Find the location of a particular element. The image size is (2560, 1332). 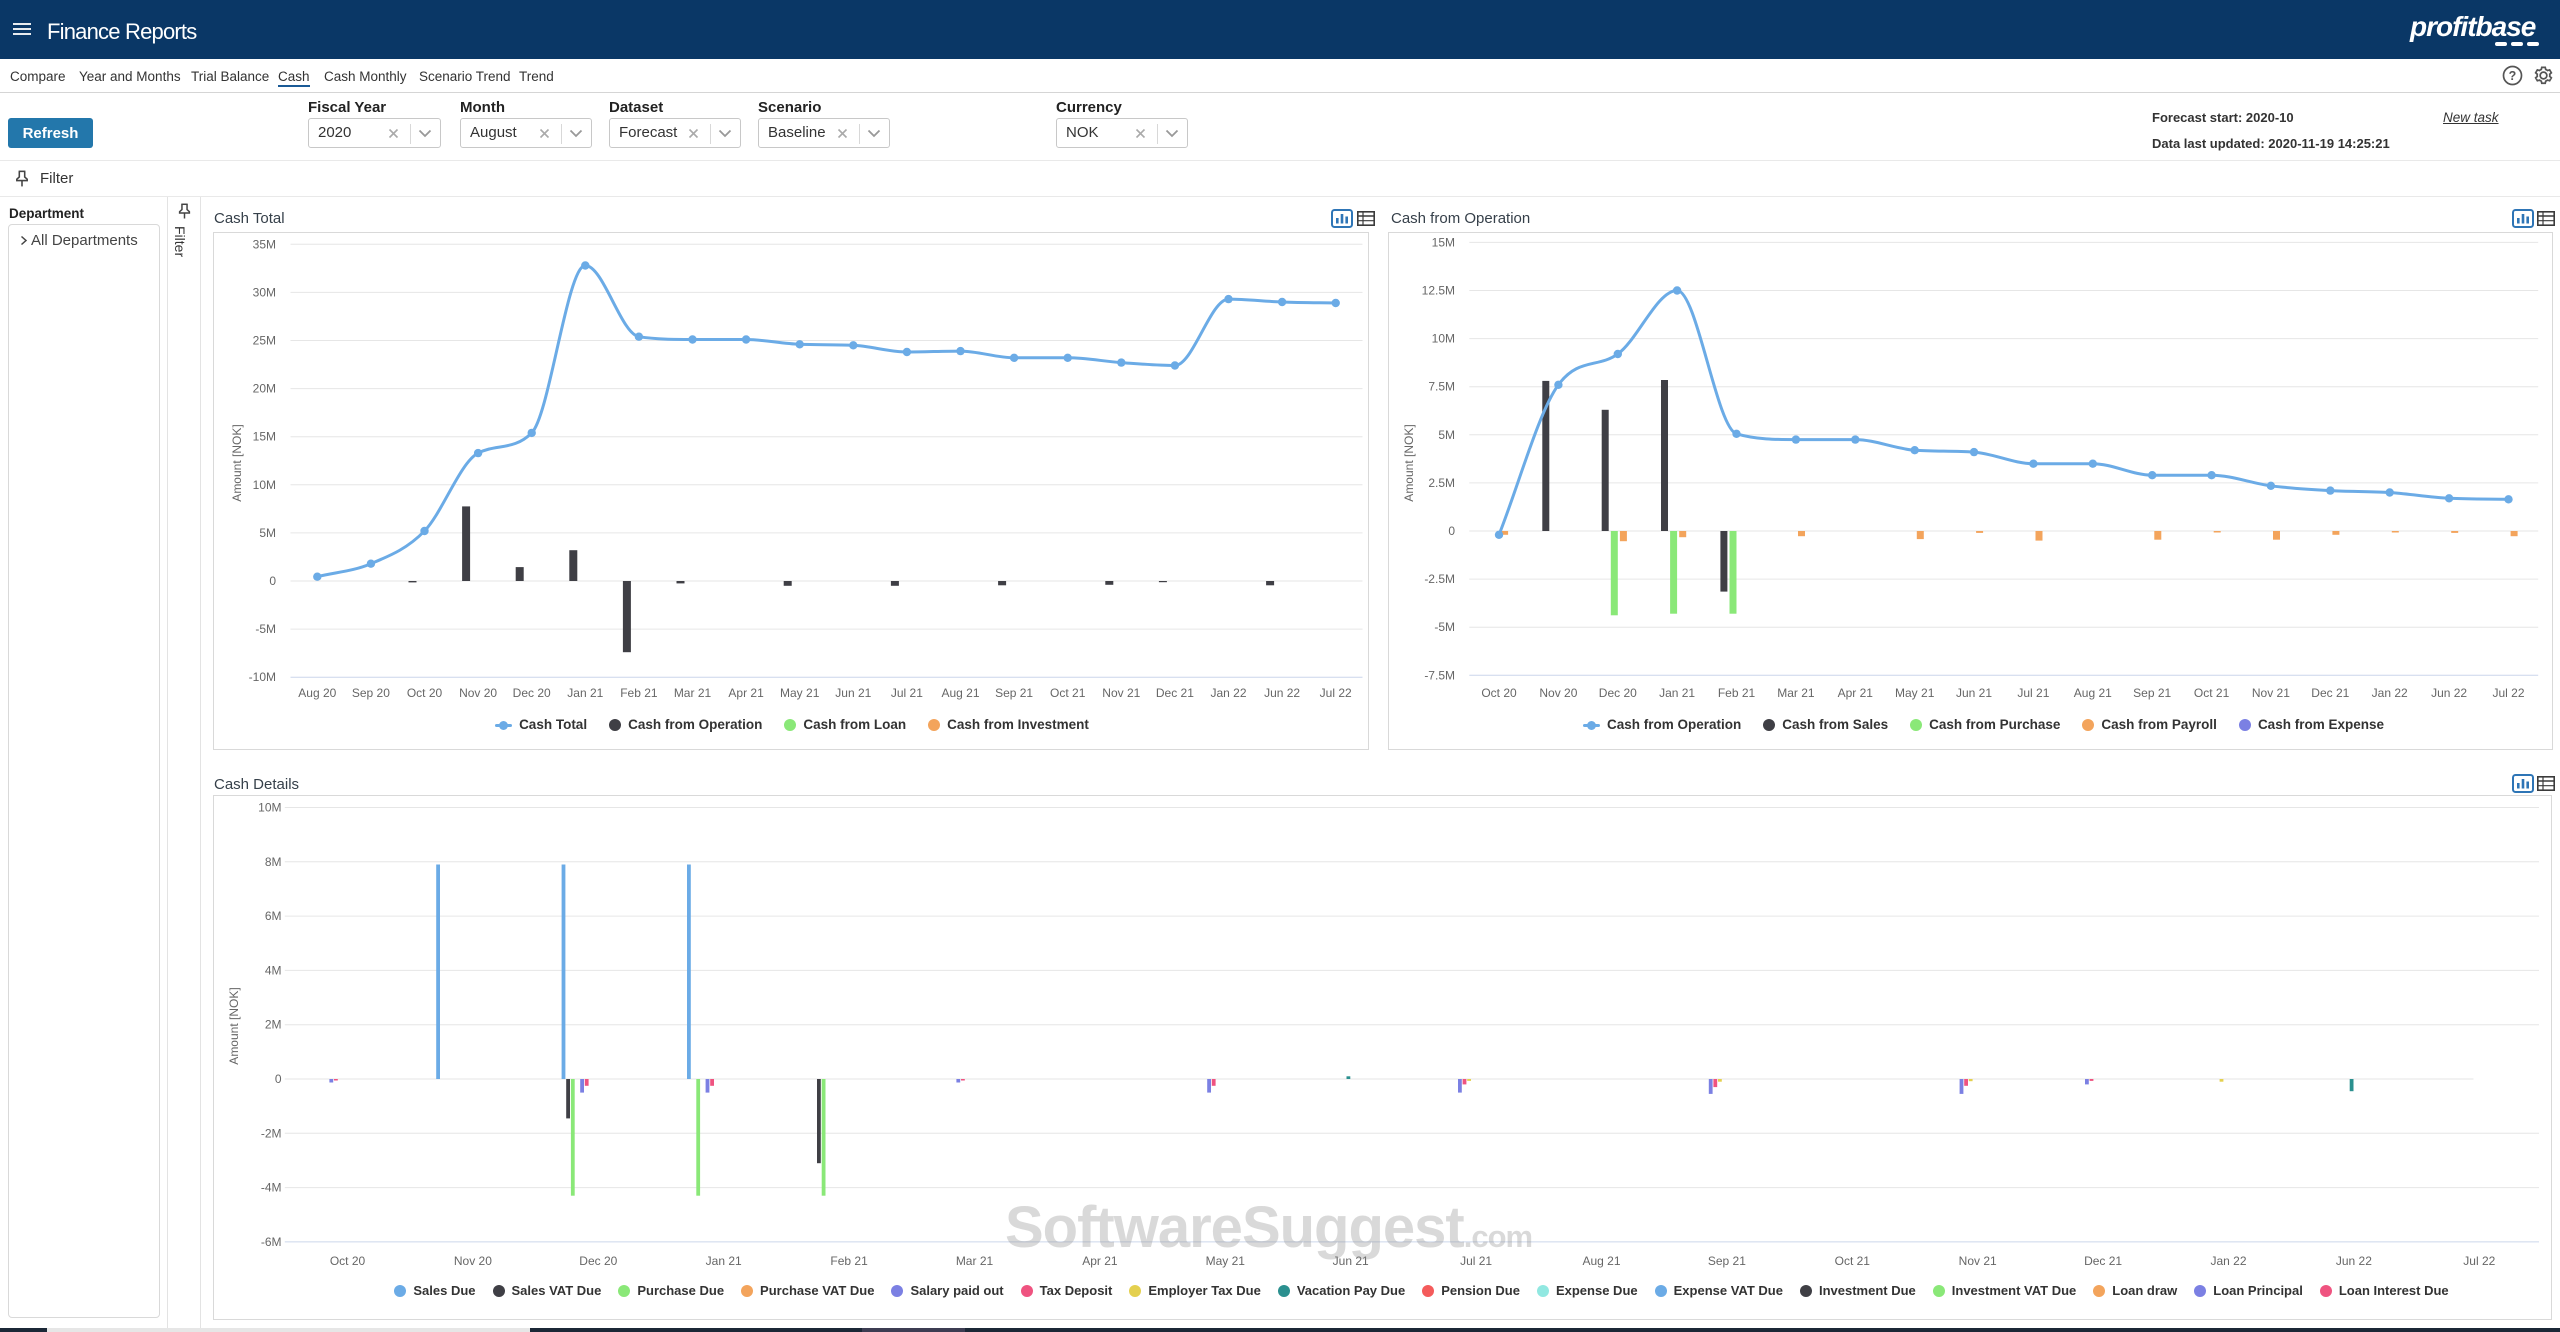

svg-text: 25M is located at coordinates (264, 341).